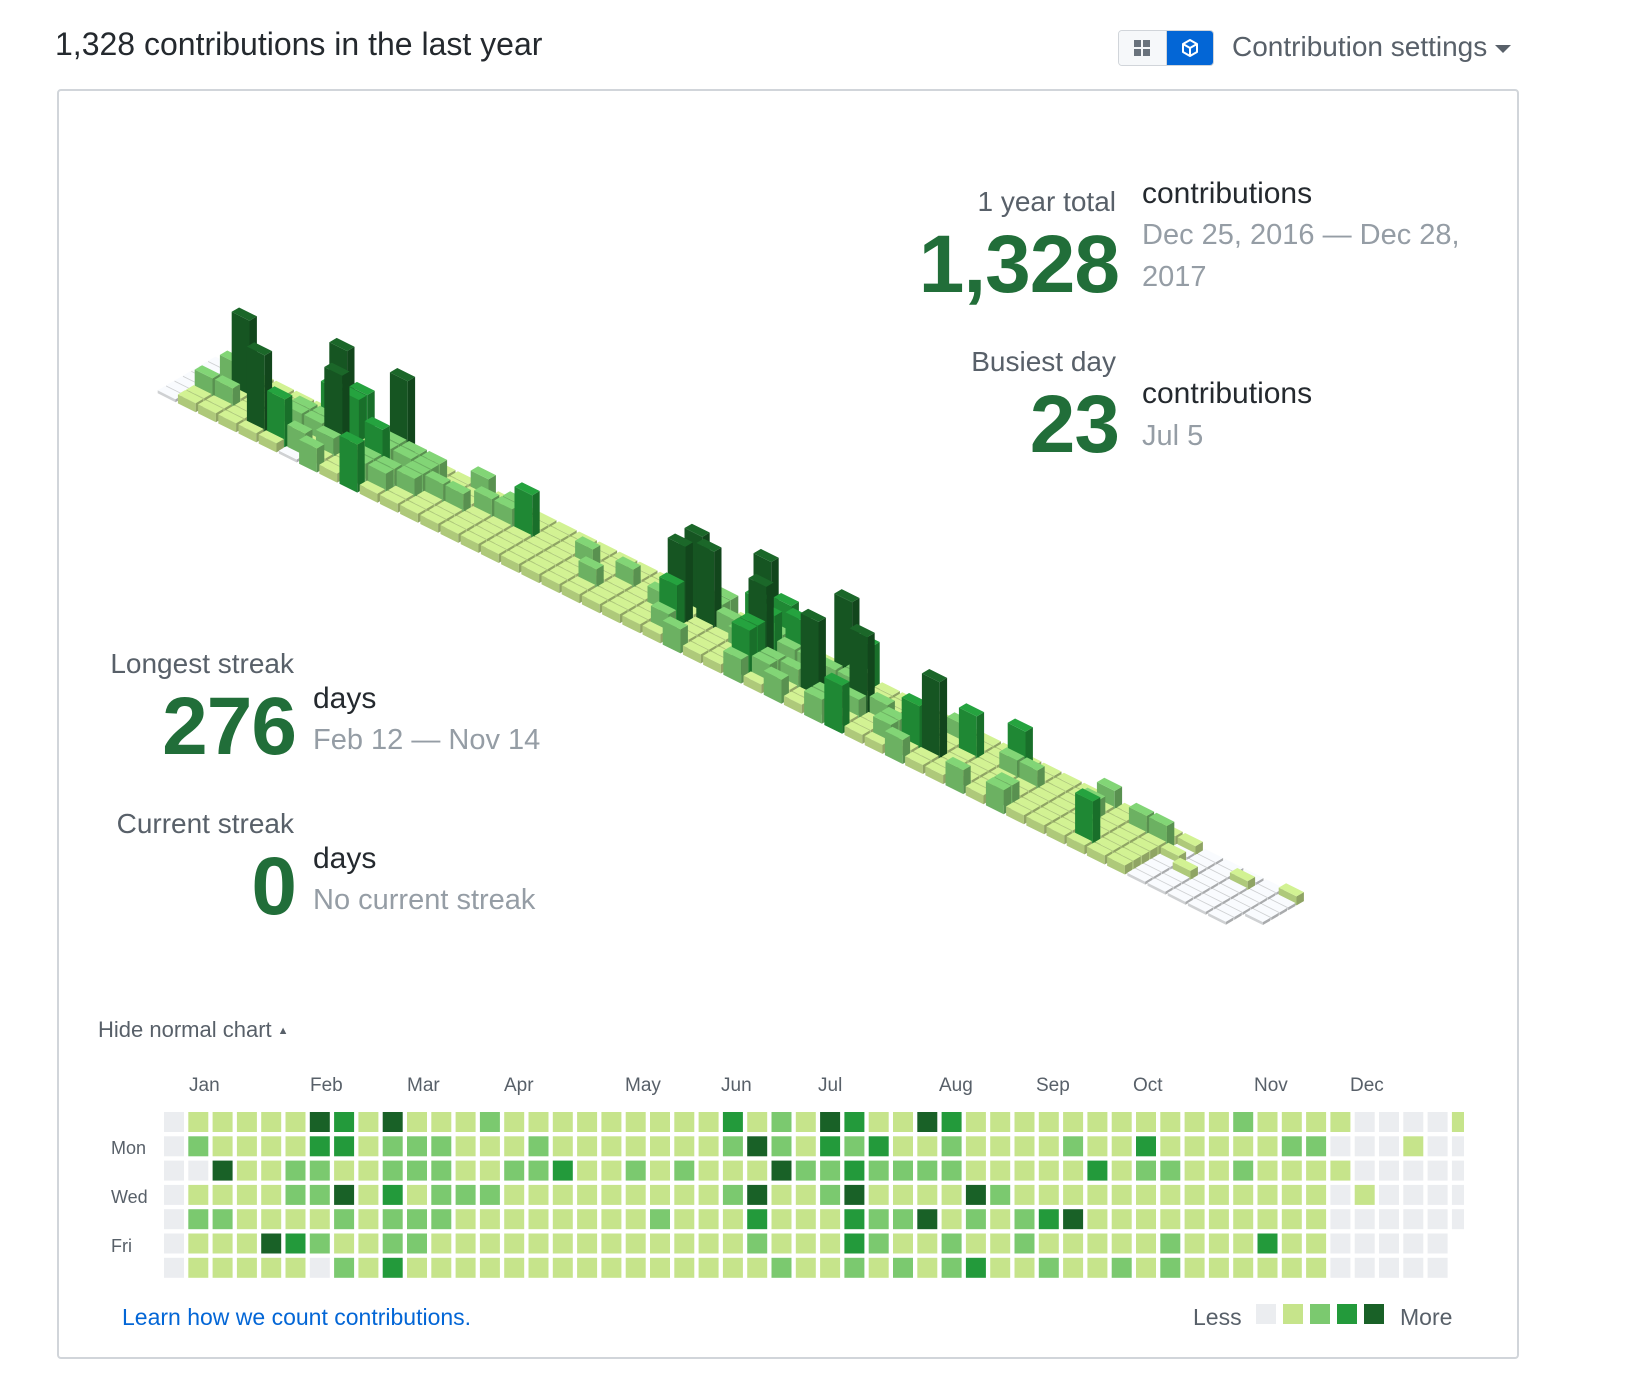 The image size is (1646, 1380). Describe the element at coordinates (193, 1030) in the screenshot. I see `hide-normal-chart-toggle: Hide normal chart ▲` at that location.